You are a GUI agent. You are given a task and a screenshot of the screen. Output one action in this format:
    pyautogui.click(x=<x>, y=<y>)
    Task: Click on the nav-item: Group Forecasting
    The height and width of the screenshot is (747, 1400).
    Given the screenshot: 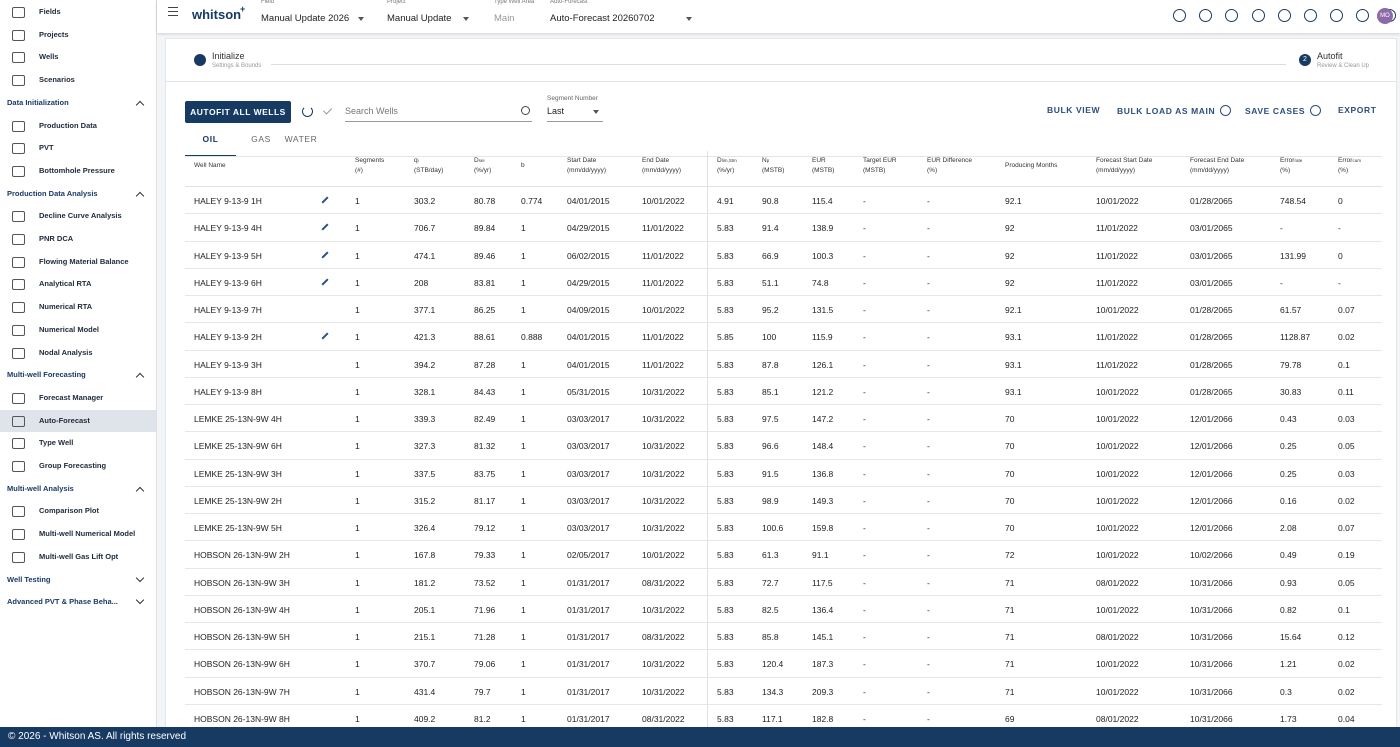 What is the action you would take?
    pyautogui.click(x=78, y=466)
    